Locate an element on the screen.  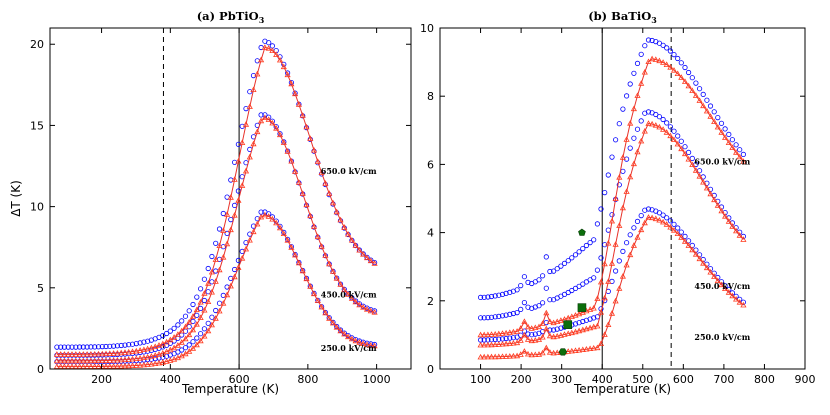
panel-b-xtick-label: 800 is located at coordinates (764, 379).